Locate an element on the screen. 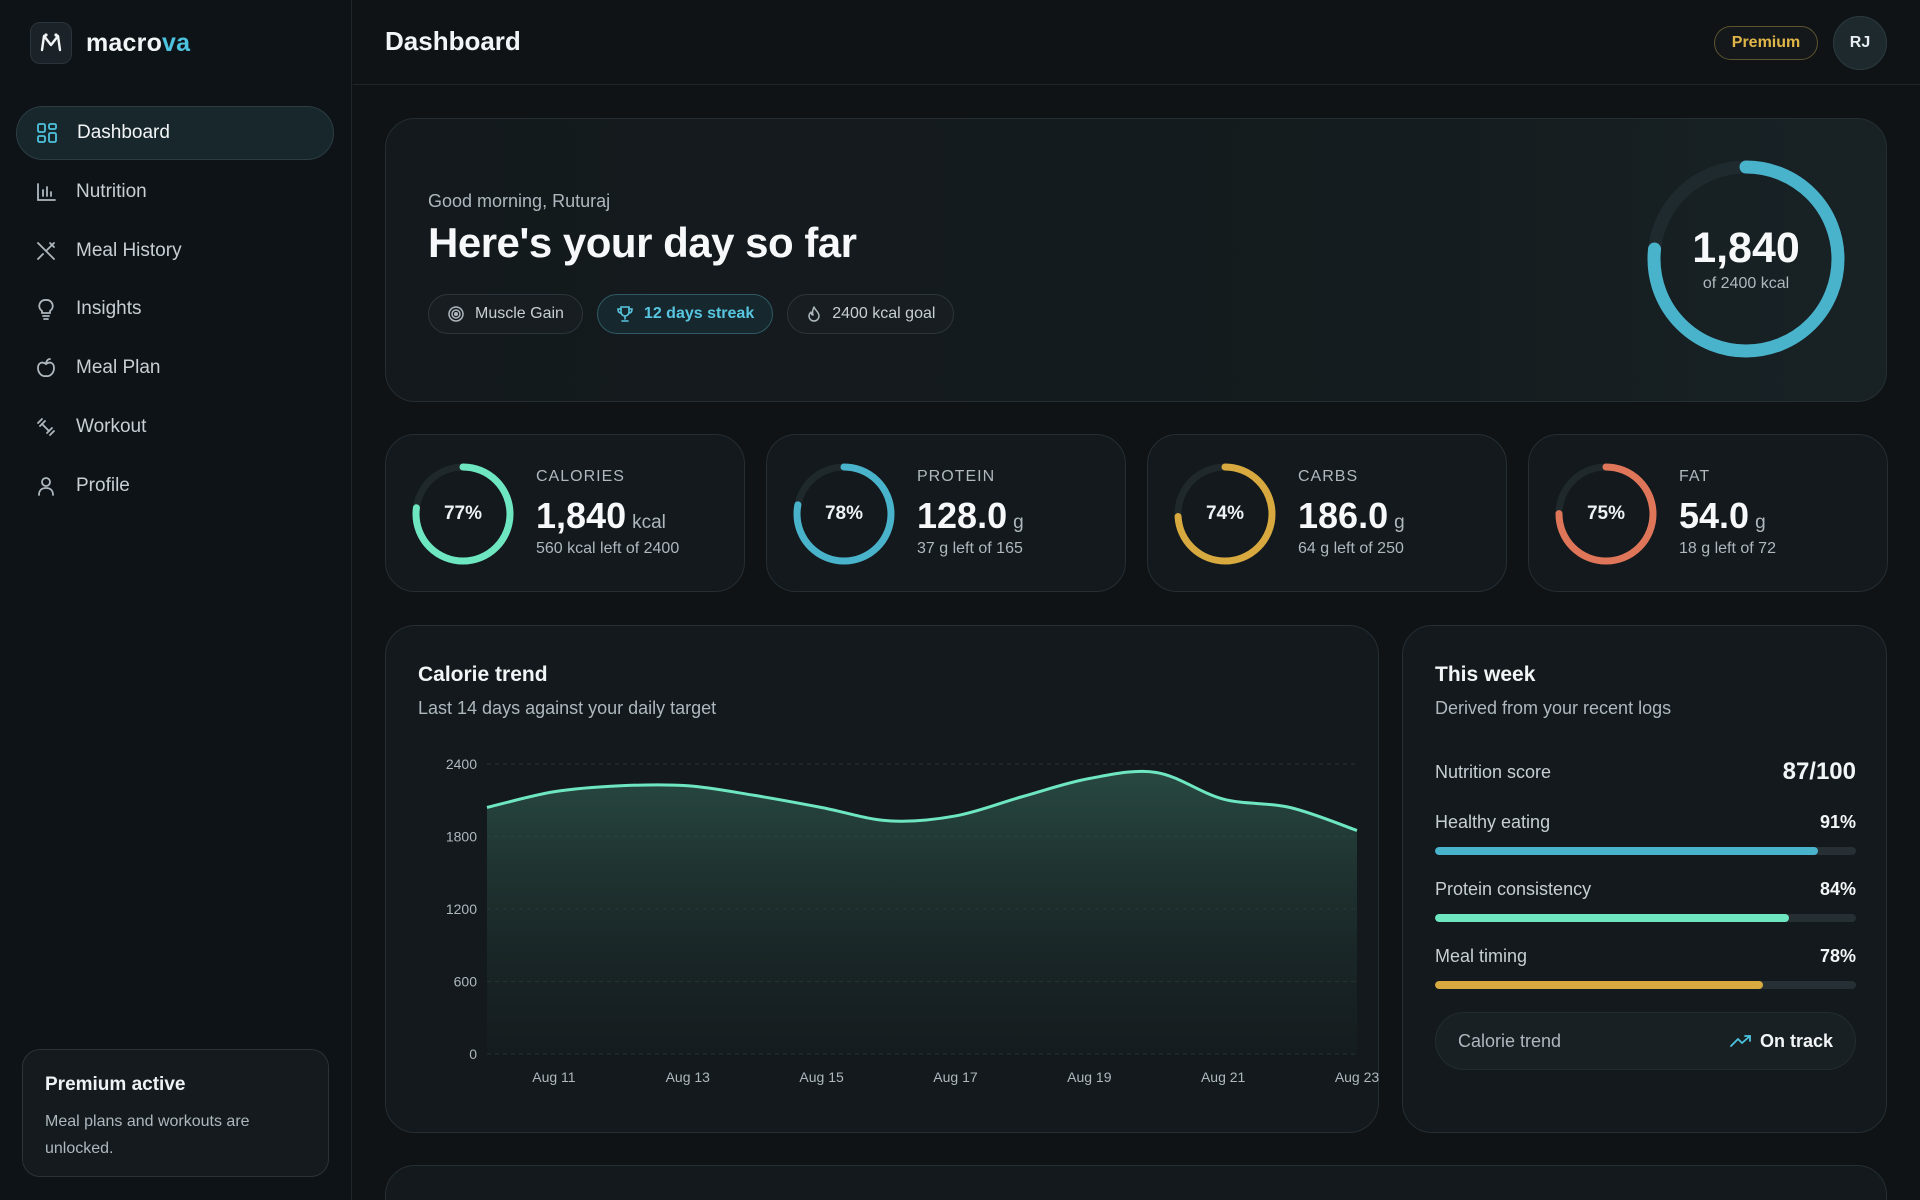 This screenshot has width=1920, height=1200. premium-badge: Premium is located at coordinates (1766, 43).